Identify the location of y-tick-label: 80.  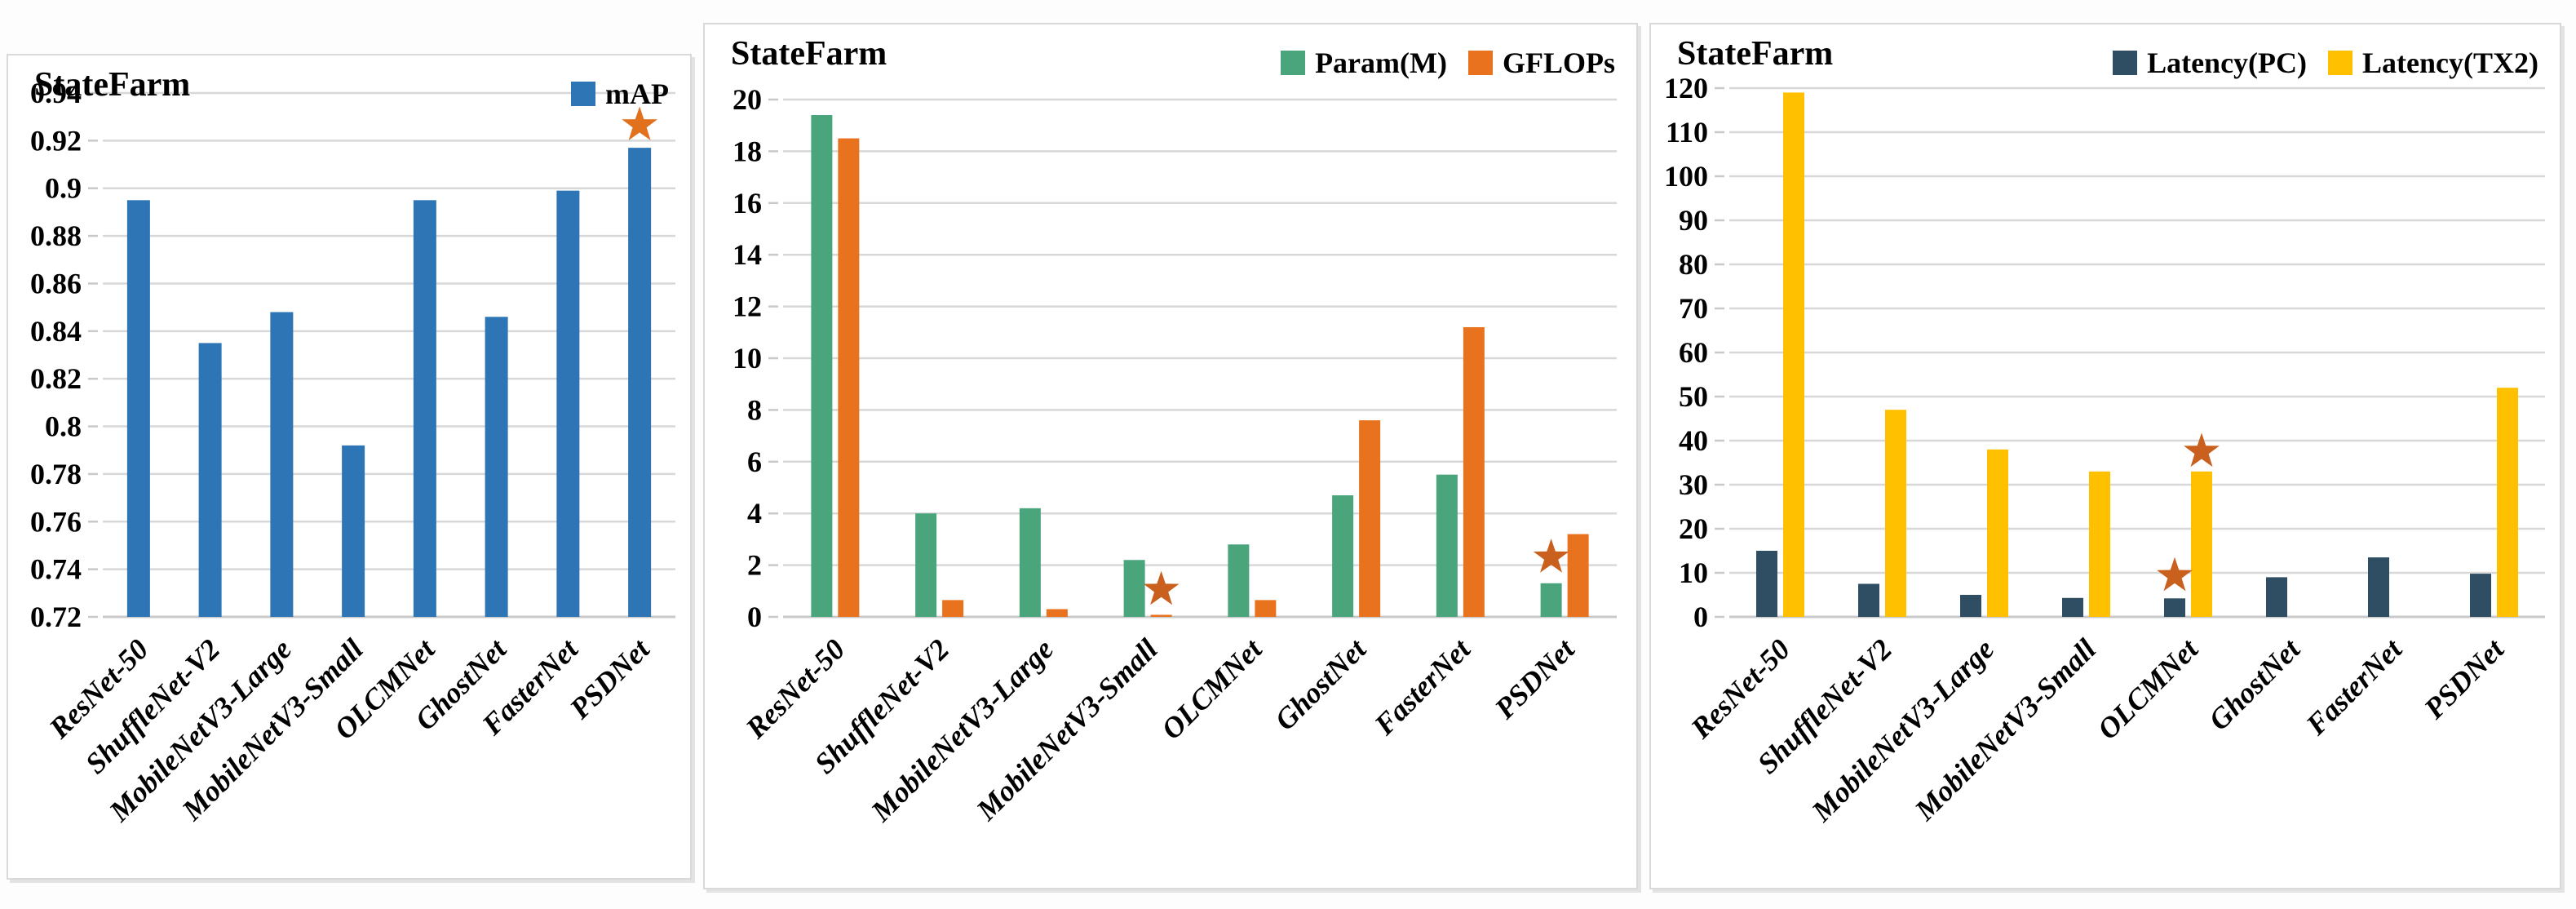
(1693, 264).